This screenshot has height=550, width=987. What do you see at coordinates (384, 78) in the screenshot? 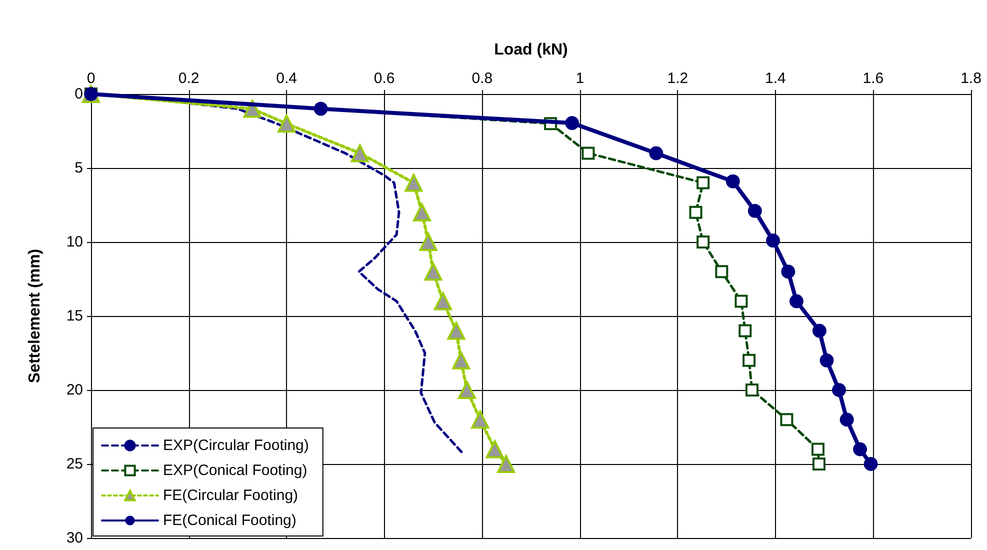
I see `x-tick-label: 0.6` at bounding box center [384, 78].